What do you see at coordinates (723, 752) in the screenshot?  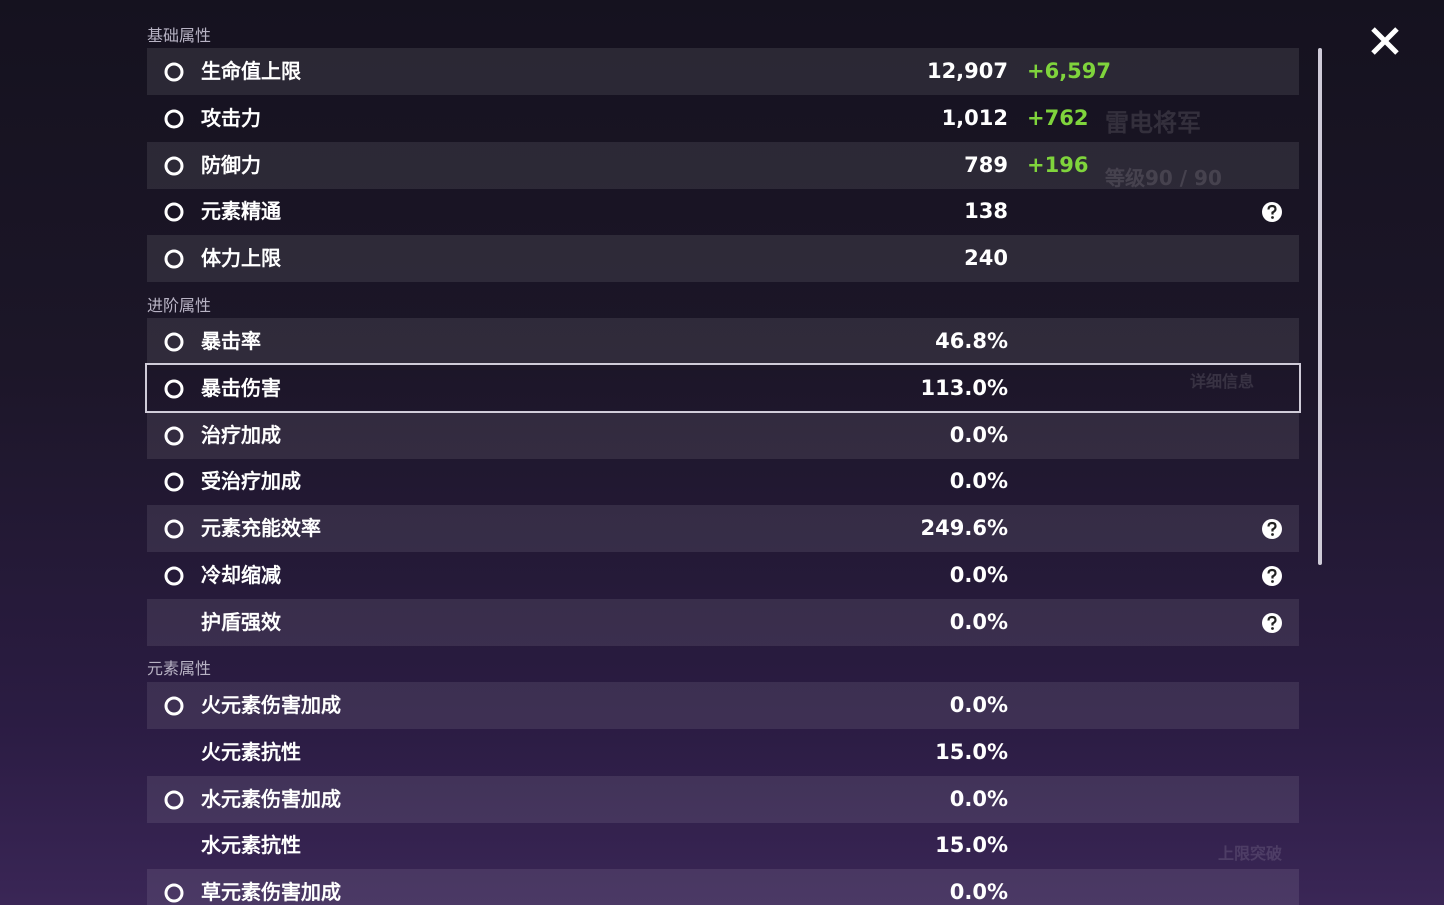 I see `stat-row: 火元素抗性 15.0%` at bounding box center [723, 752].